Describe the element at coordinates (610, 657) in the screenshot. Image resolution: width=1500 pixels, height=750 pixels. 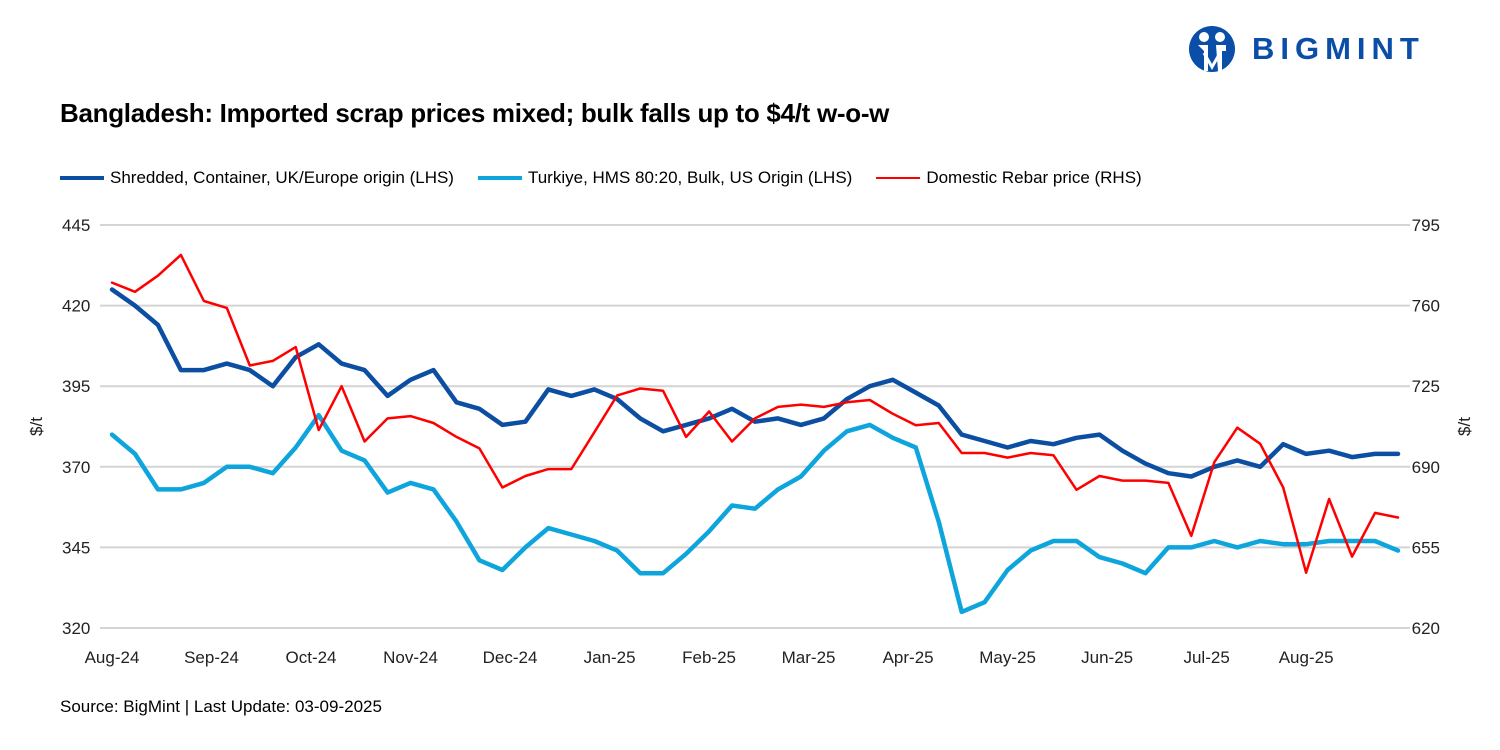
I see `x-tick-label: Jan-25` at that location.